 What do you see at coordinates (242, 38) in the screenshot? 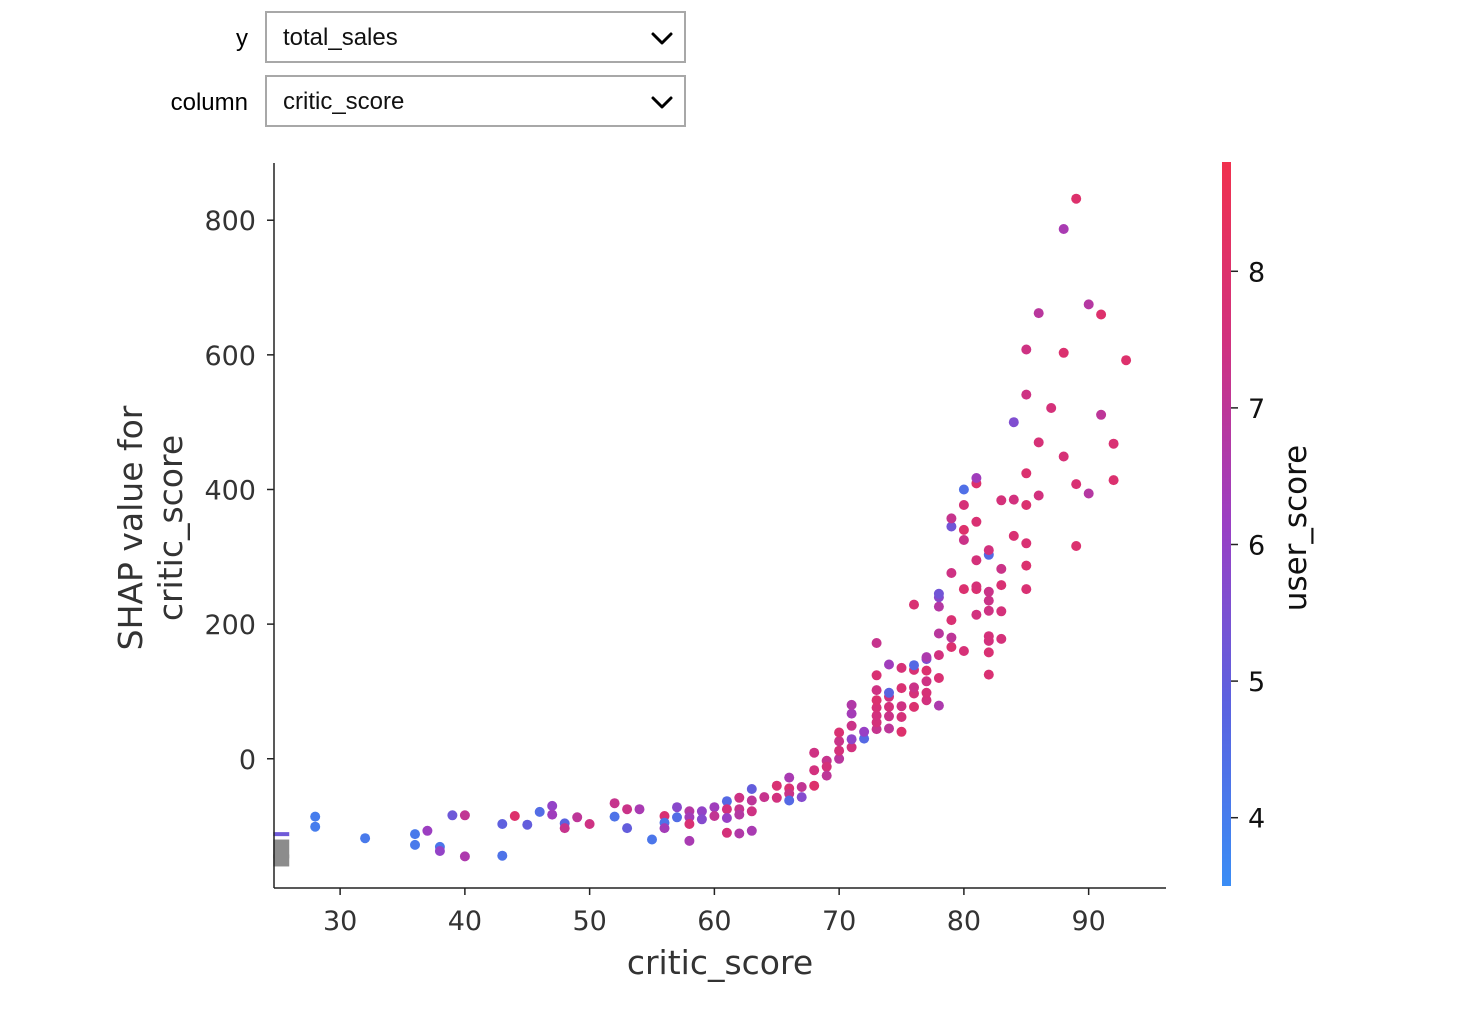
I see `y-select-label: y` at bounding box center [242, 38].